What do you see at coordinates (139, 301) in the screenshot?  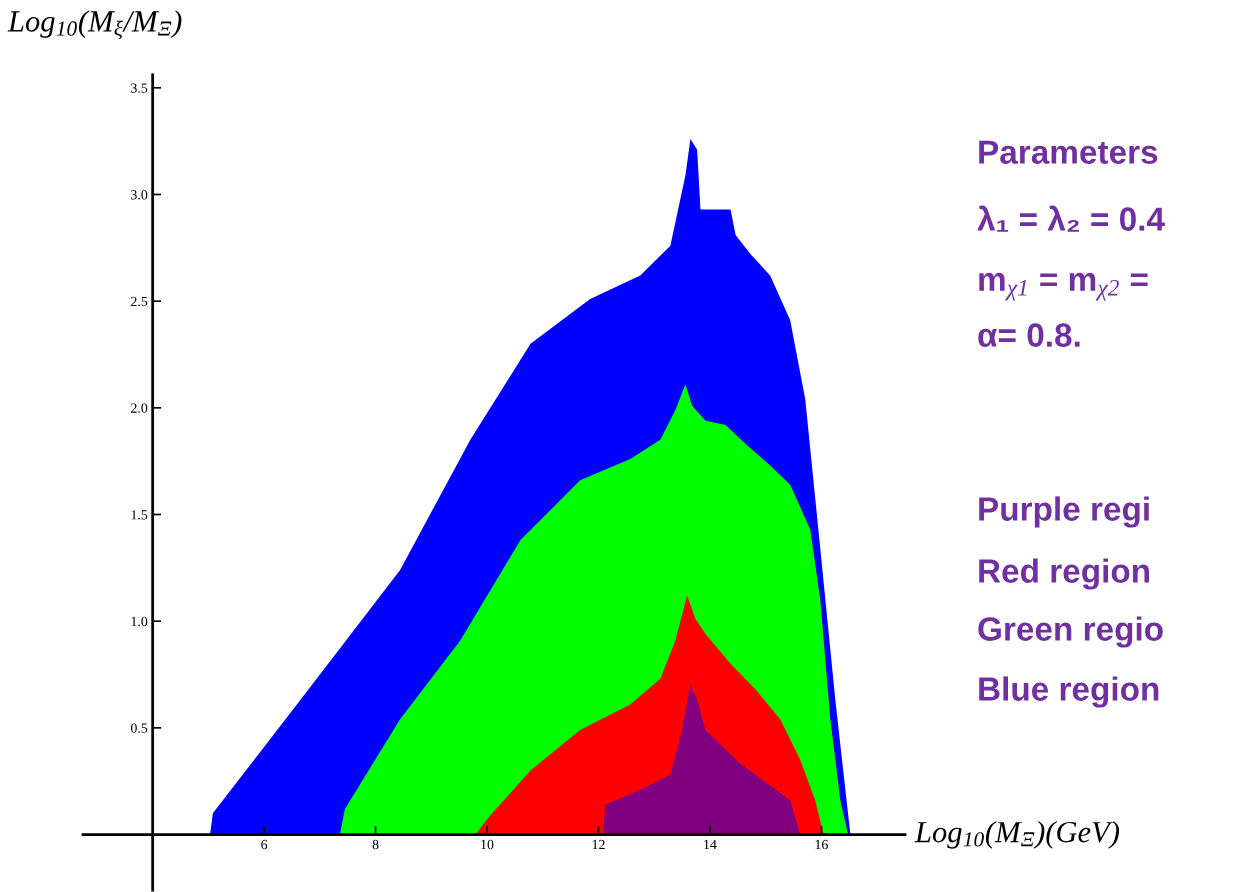 I see `y-tick-label: 2.5` at bounding box center [139, 301].